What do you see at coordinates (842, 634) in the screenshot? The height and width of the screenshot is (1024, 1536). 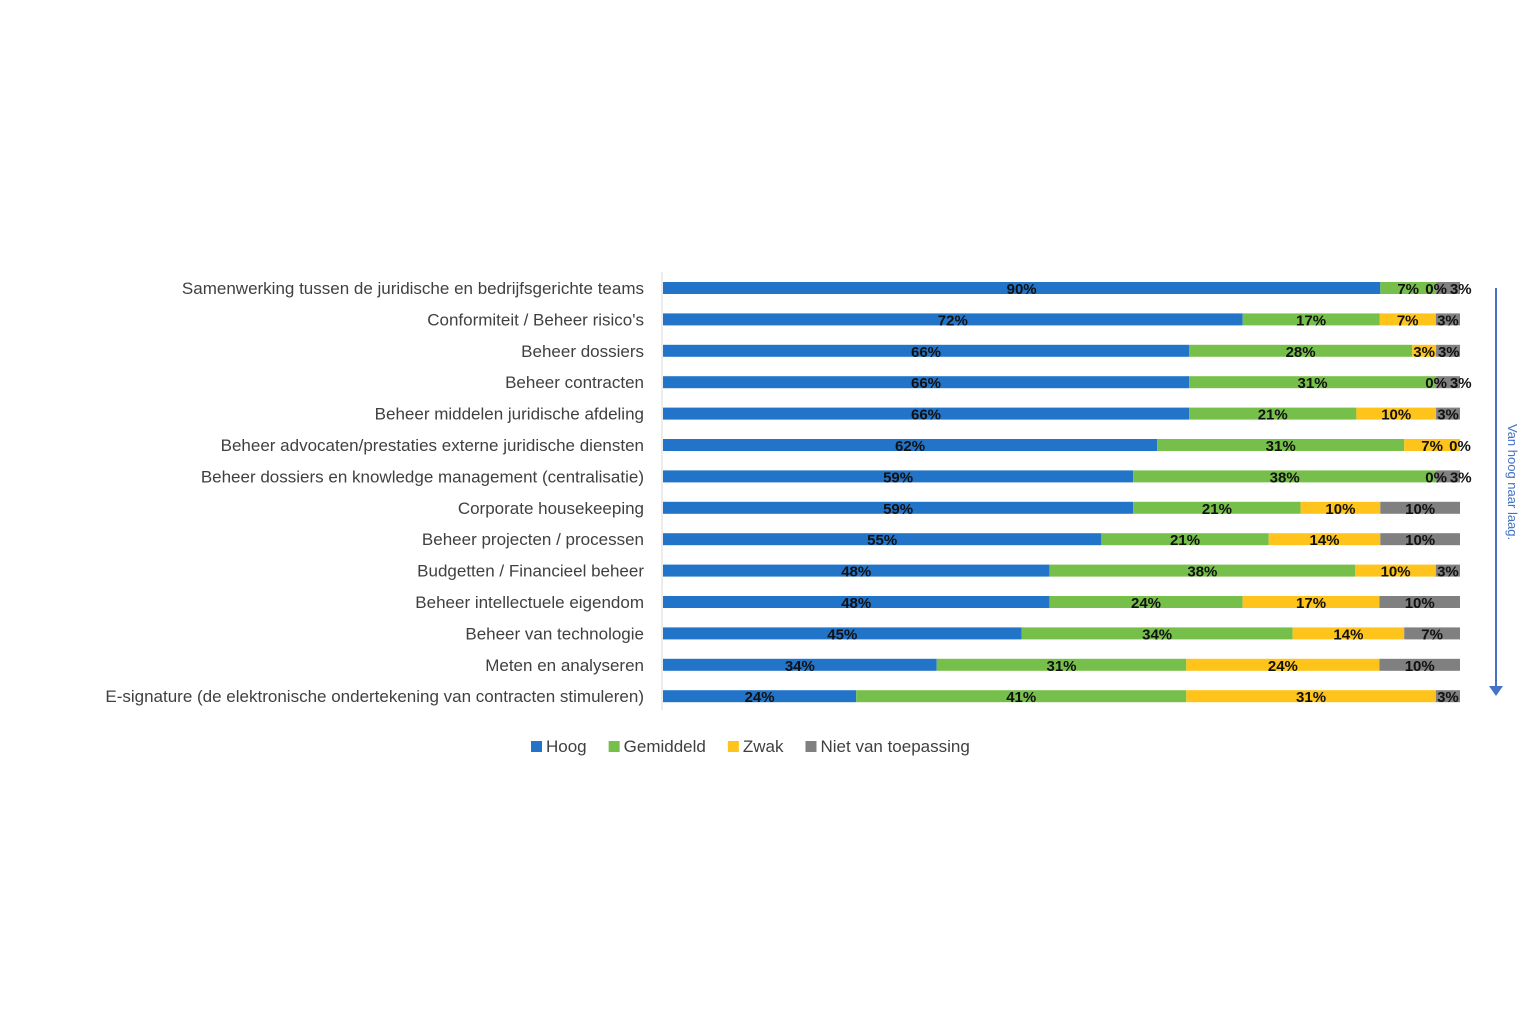 I see `data-label: 45%` at bounding box center [842, 634].